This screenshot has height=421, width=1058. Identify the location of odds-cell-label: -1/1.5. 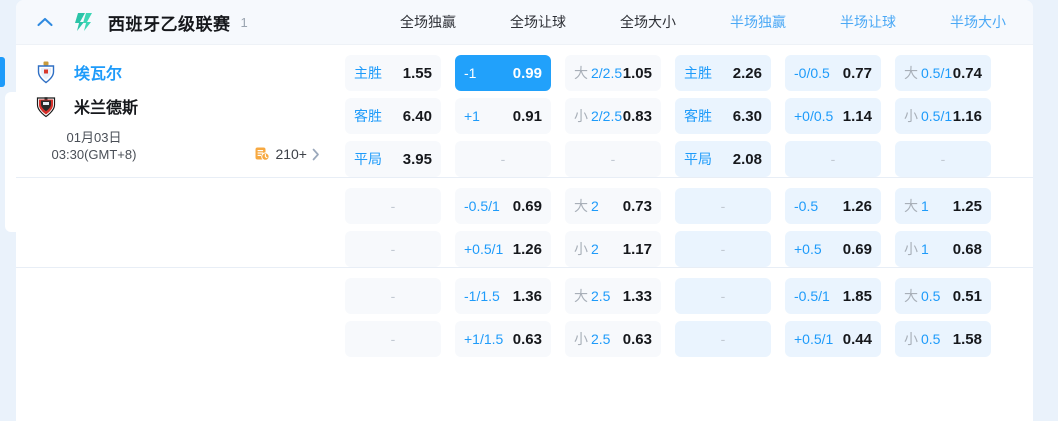
(482, 296).